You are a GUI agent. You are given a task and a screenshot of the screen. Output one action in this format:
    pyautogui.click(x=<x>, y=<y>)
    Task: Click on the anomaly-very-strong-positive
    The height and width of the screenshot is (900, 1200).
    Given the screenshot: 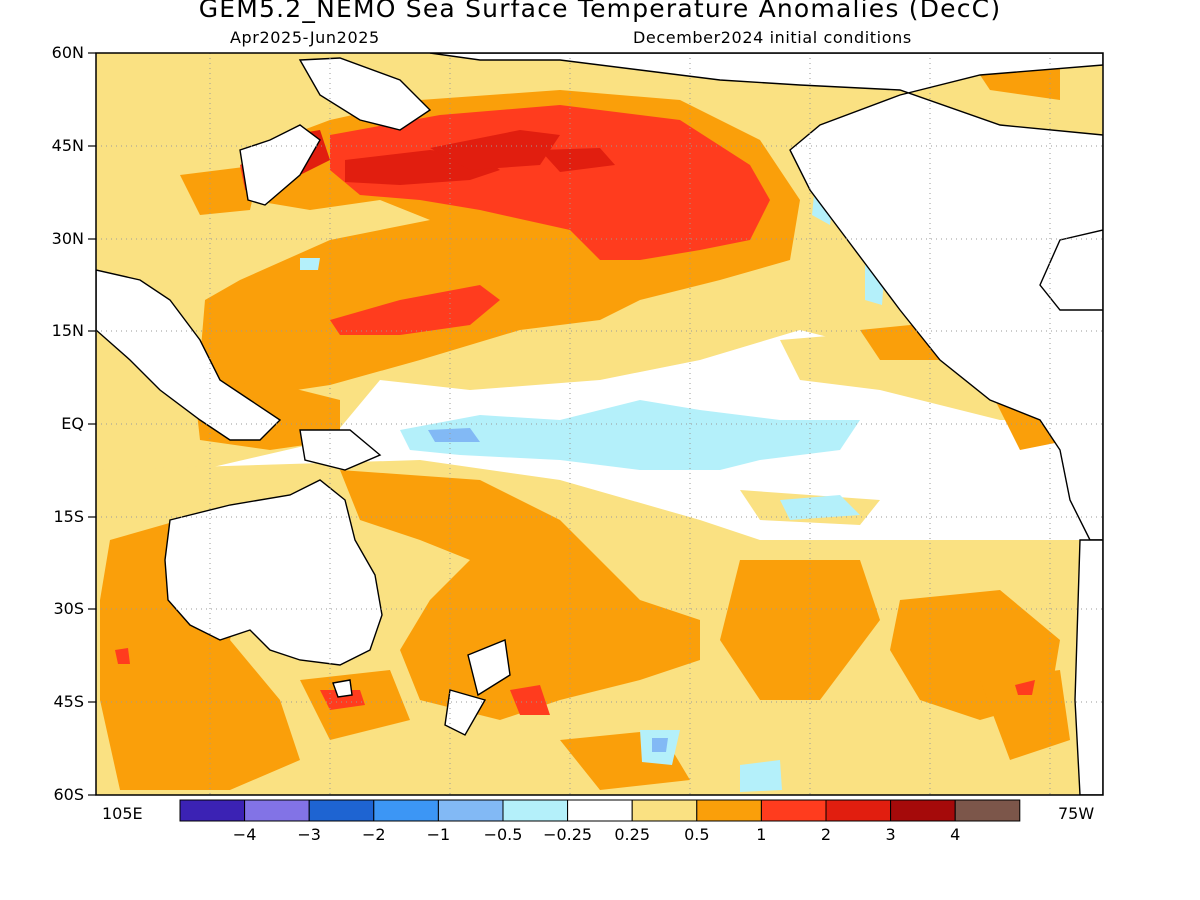 What is the action you would take?
    pyautogui.click(x=452, y=157)
    